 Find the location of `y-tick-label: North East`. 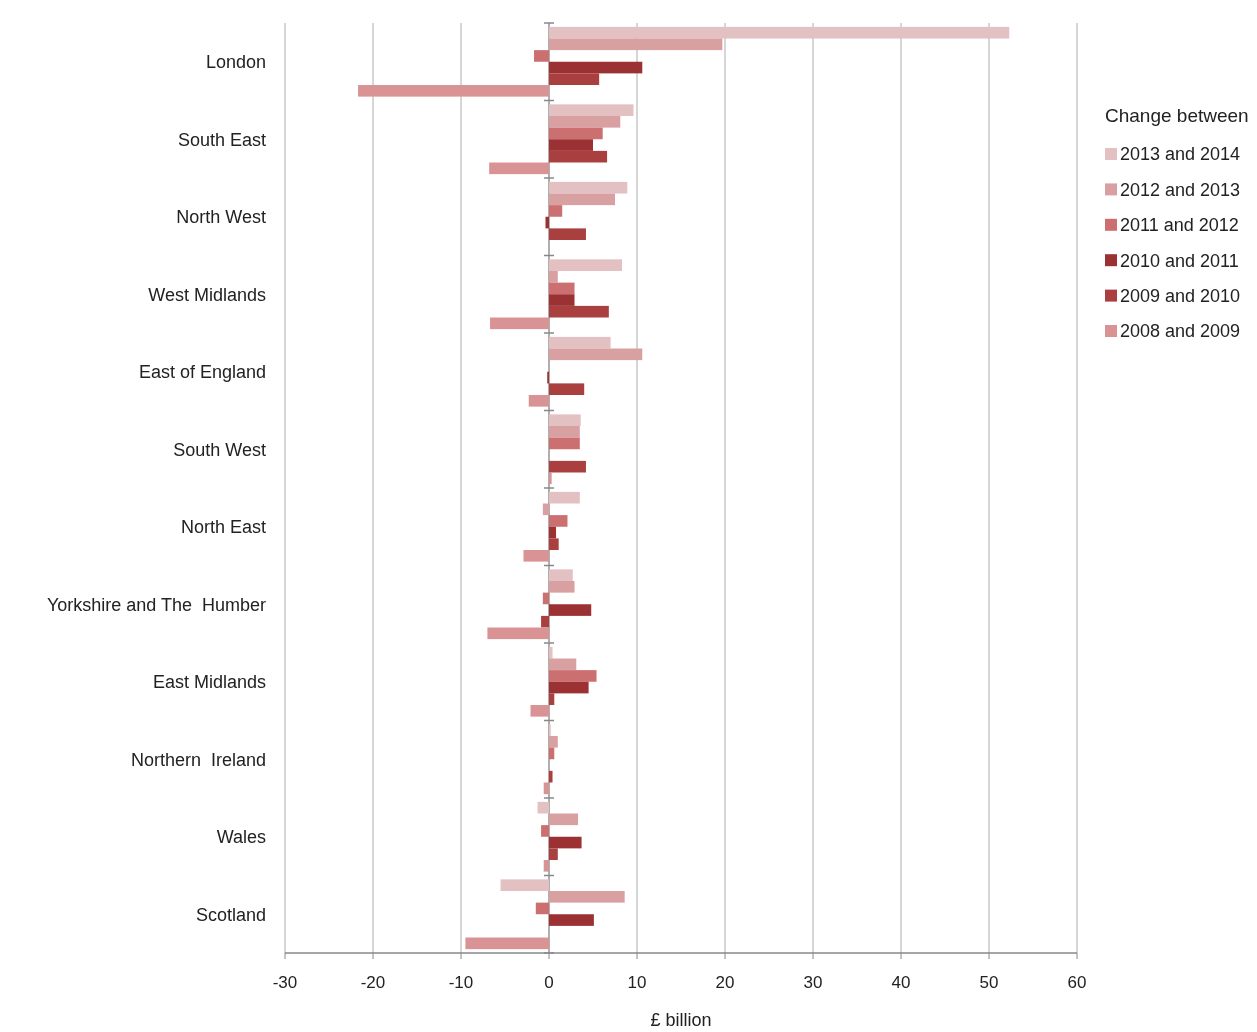

y-tick-label: North East is located at coordinates (223, 527).